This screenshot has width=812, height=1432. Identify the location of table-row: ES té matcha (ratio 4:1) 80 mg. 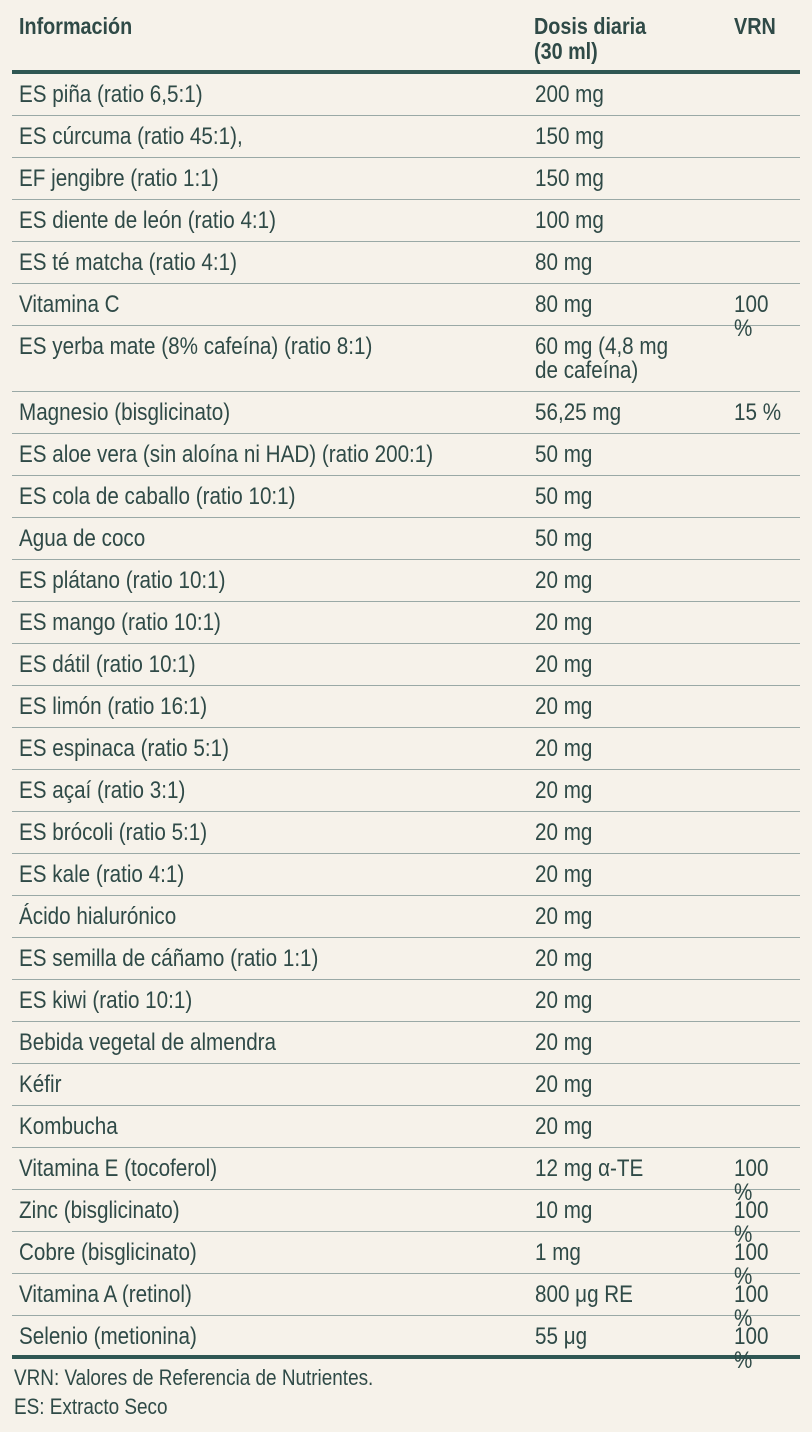
(406, 263).